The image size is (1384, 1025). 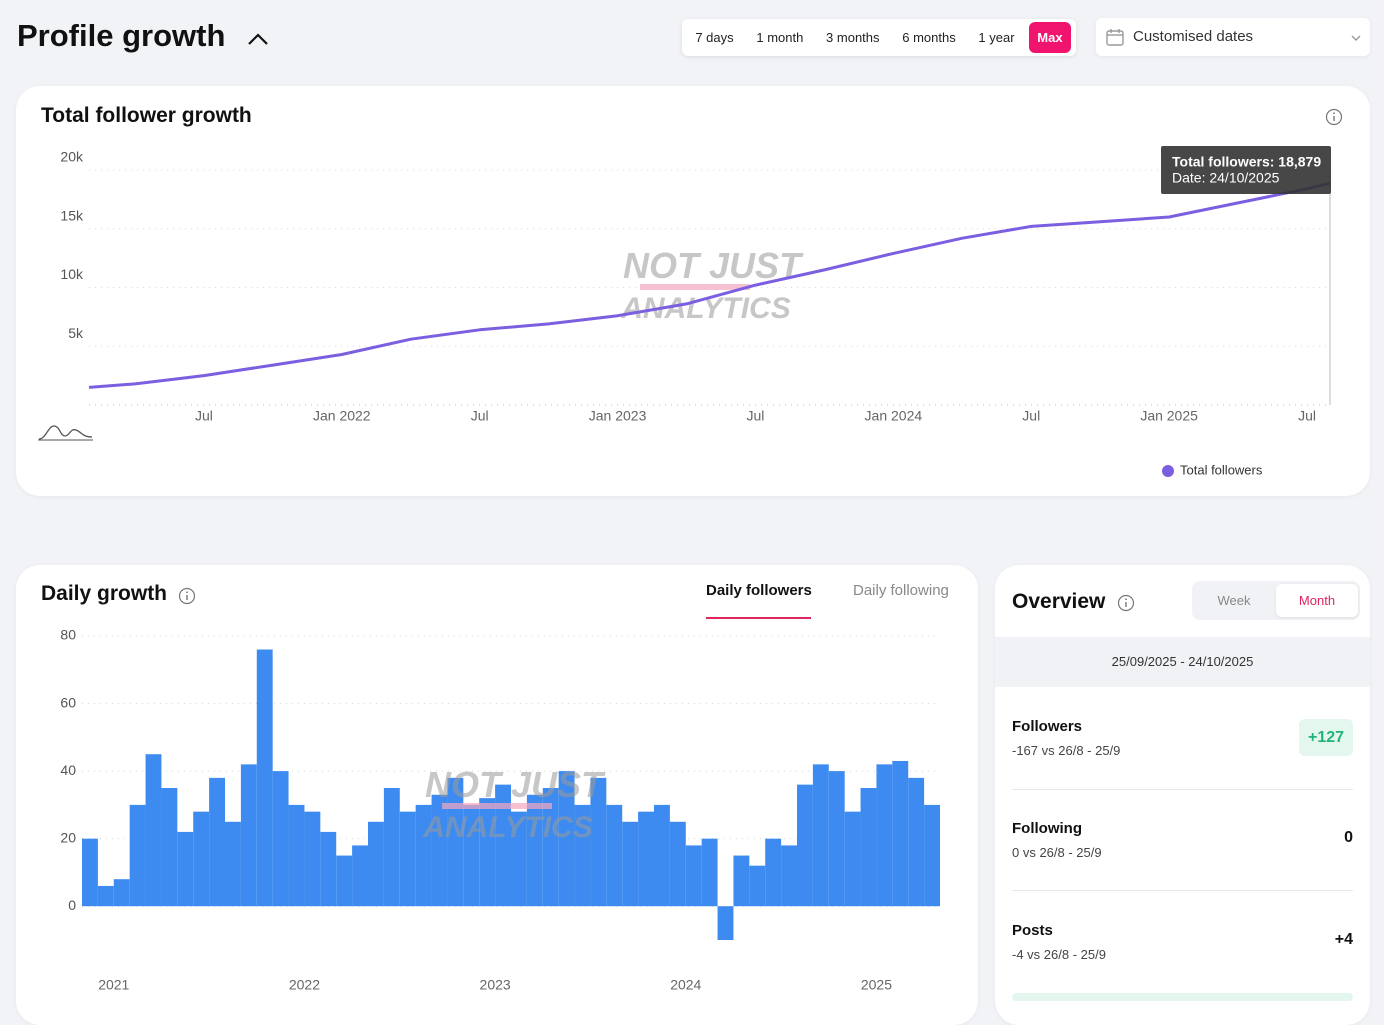 What do you see at coordinates (1057, 852) in the screenshot?
I see `metric-compare: 0 vs 26/8 - 25/9` at bounding box center [1057, 852].